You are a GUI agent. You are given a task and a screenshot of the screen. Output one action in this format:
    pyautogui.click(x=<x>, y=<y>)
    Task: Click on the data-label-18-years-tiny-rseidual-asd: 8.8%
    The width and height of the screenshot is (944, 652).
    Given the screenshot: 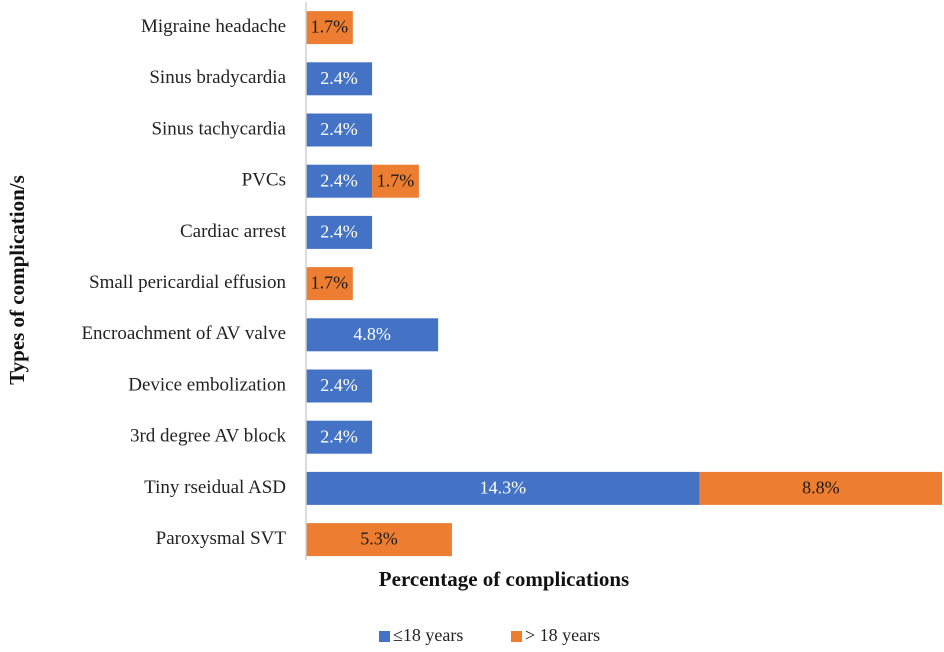 What is the action you would take?
    pyautogui.click(x=821, y=488)
    